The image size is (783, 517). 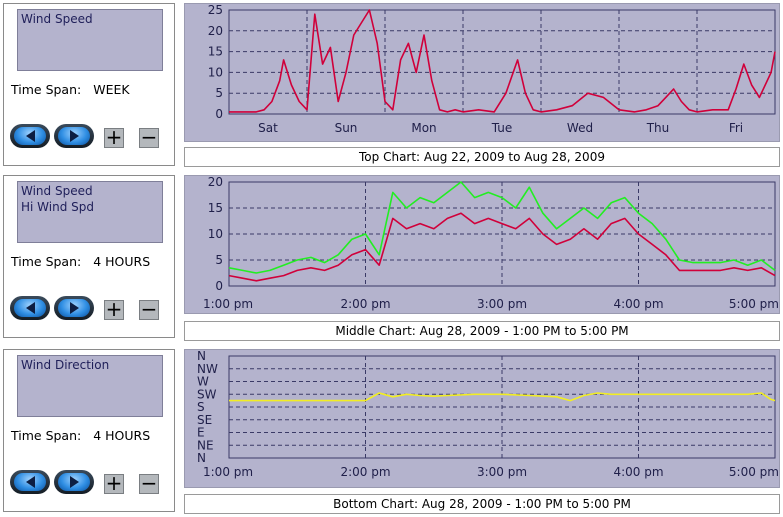 What do you see at coordinates (90, 40) in the screenshot?
I see `legend-box: Wind Speed` at bounding box center [90, 40].